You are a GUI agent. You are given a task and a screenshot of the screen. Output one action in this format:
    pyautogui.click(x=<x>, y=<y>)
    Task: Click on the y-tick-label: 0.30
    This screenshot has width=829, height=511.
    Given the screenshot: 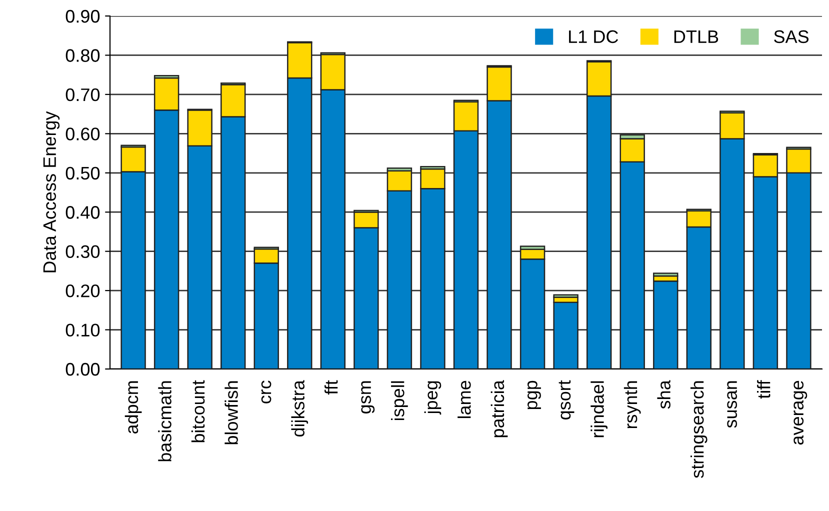 What is the action you would take?
    pyautogui.click(x=83, y=251)
    